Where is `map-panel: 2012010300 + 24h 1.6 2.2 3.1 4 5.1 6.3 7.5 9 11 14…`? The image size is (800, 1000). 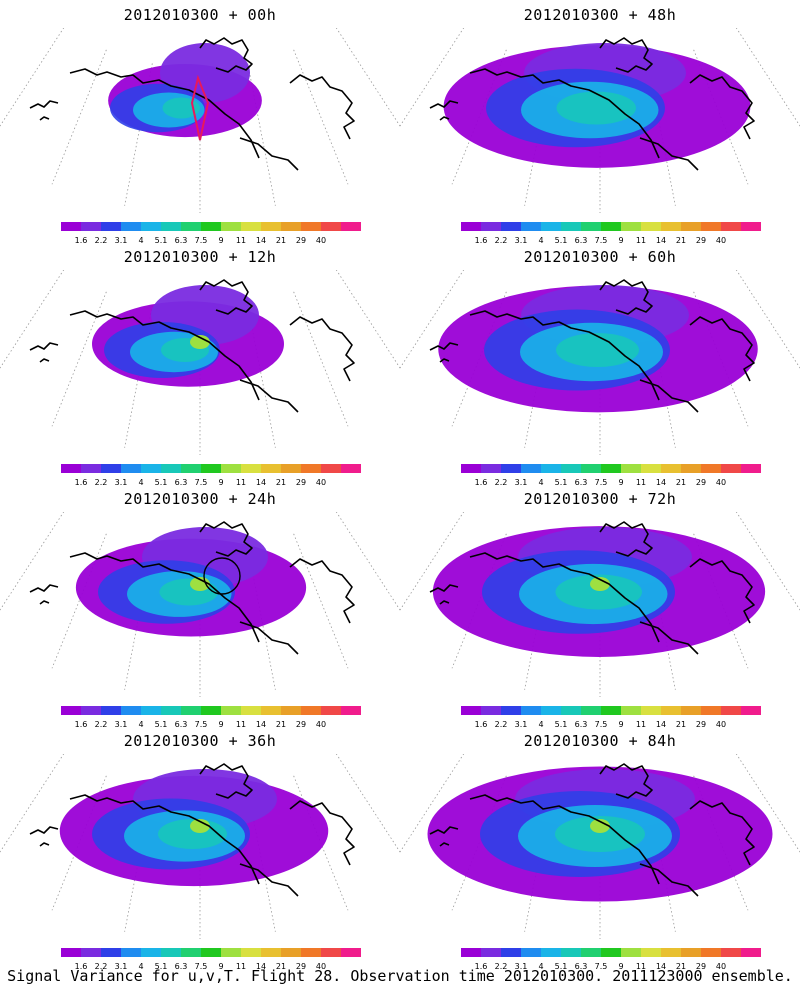
map-panel: 2012010300 + 24h 1.6 2.2 3.1 4 5.1 6.3 7.5 9 11 14… is located at coordinates (200, 606).